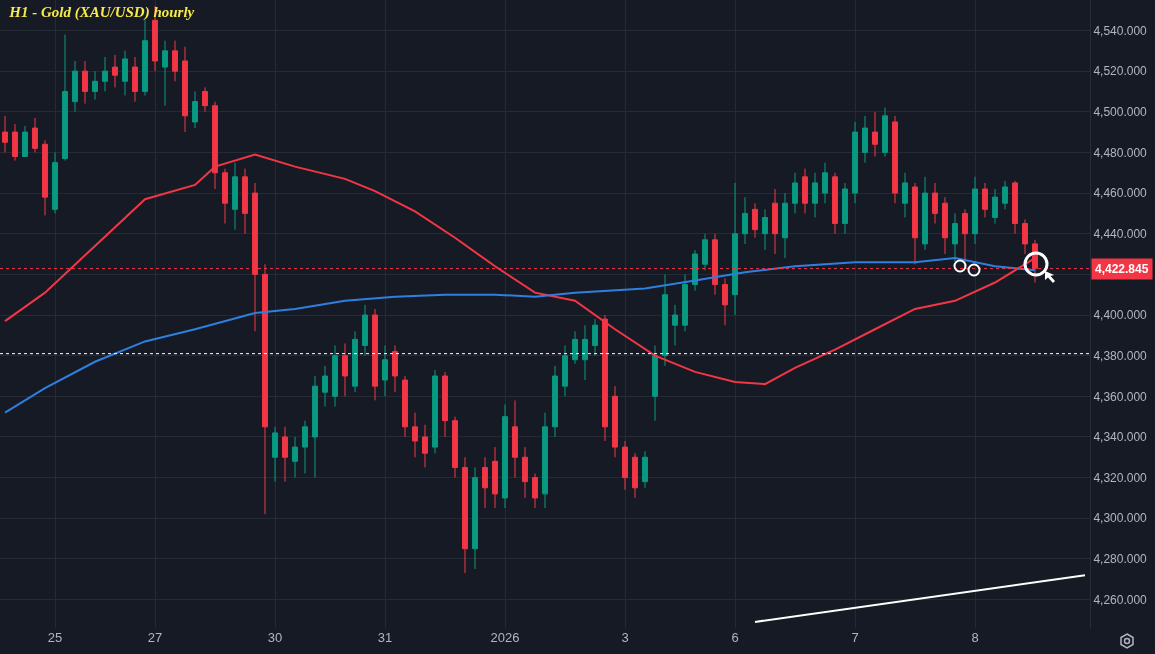  Describe the element at coordinates (625, 637) in the screenshot. I see `x-tick-label: 3` at that location.